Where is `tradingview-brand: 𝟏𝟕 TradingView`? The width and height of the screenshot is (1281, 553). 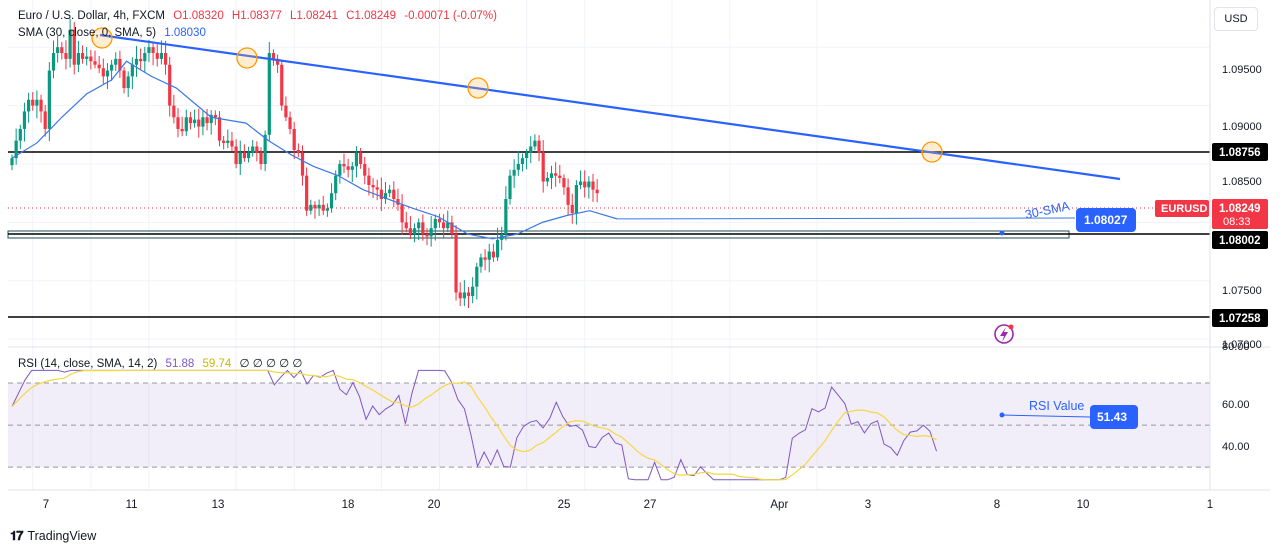 tradingview-brand: 𝟏𝟕 TradingView is located at coordinates (53, 536).